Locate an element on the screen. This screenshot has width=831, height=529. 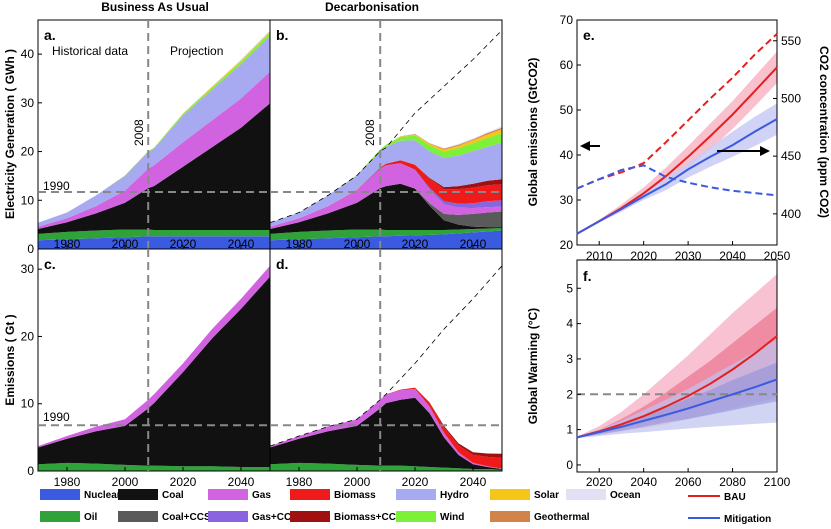
area-d-biomass is located at coordinates (386, 428).